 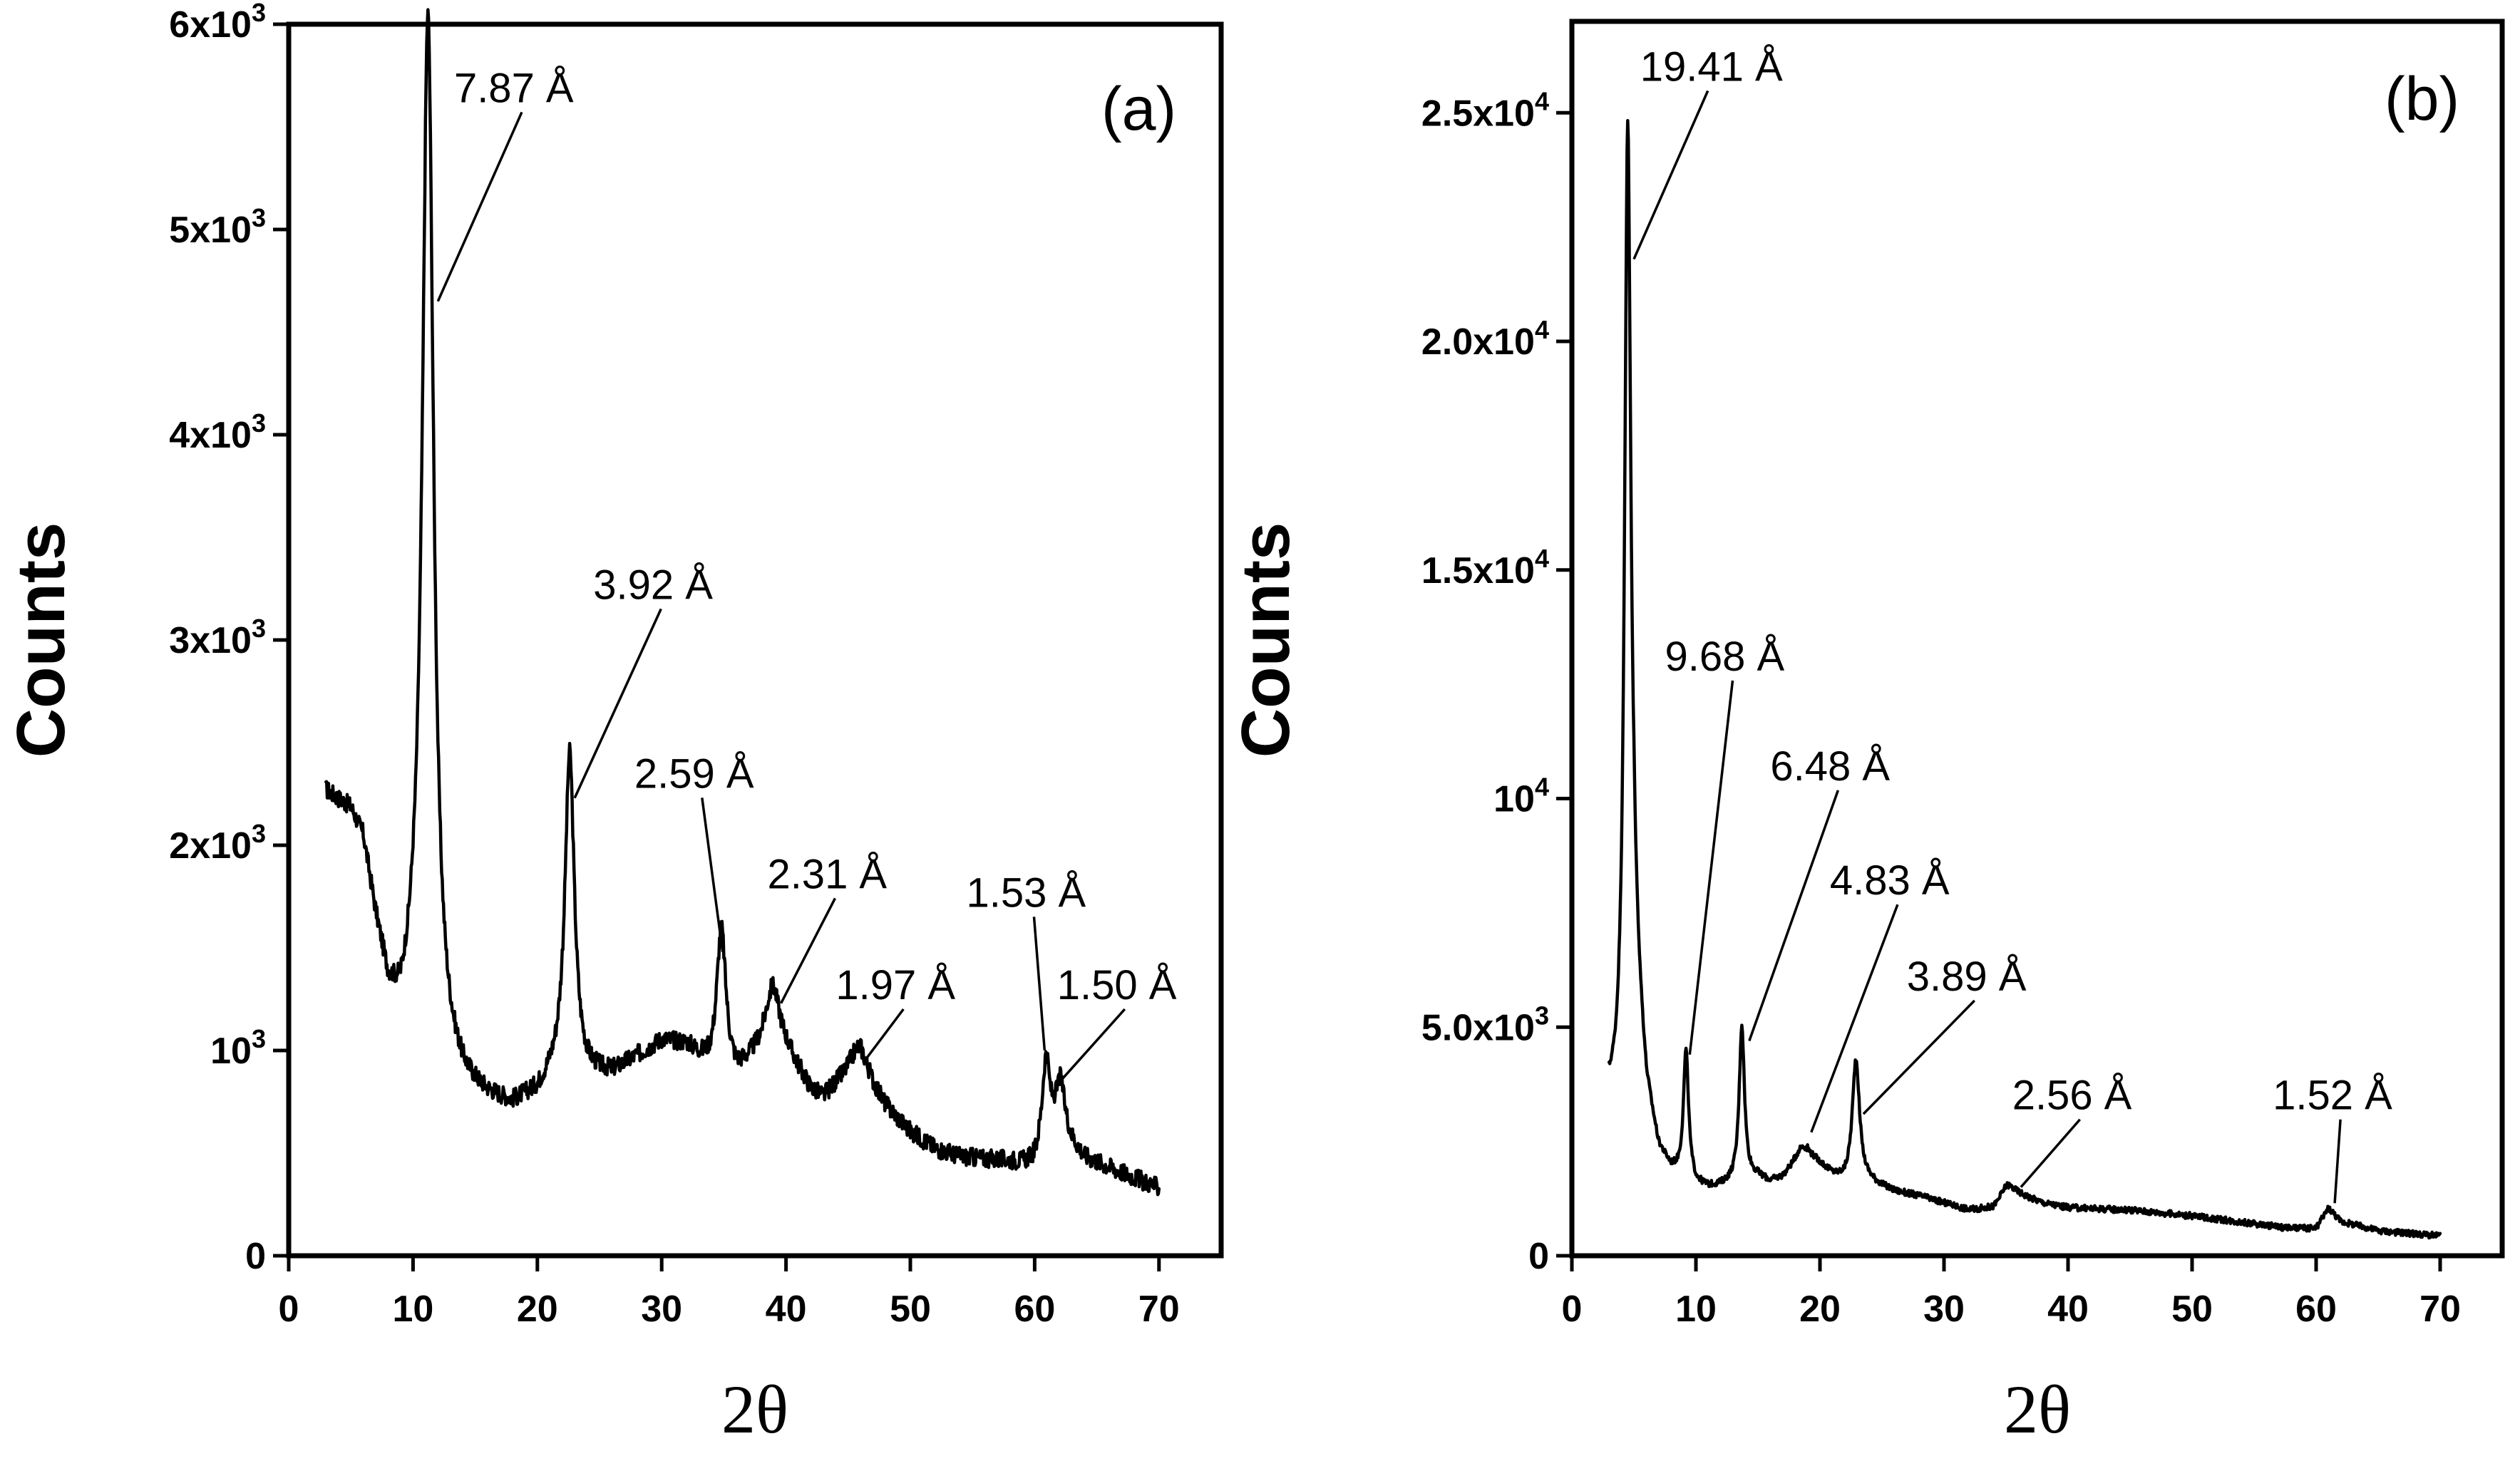 What do you see at coordinates (1117, 985) in the screenshot?
I see `panel-a-peak-label: 1.50 Å` at bounding box center [1117, 985].